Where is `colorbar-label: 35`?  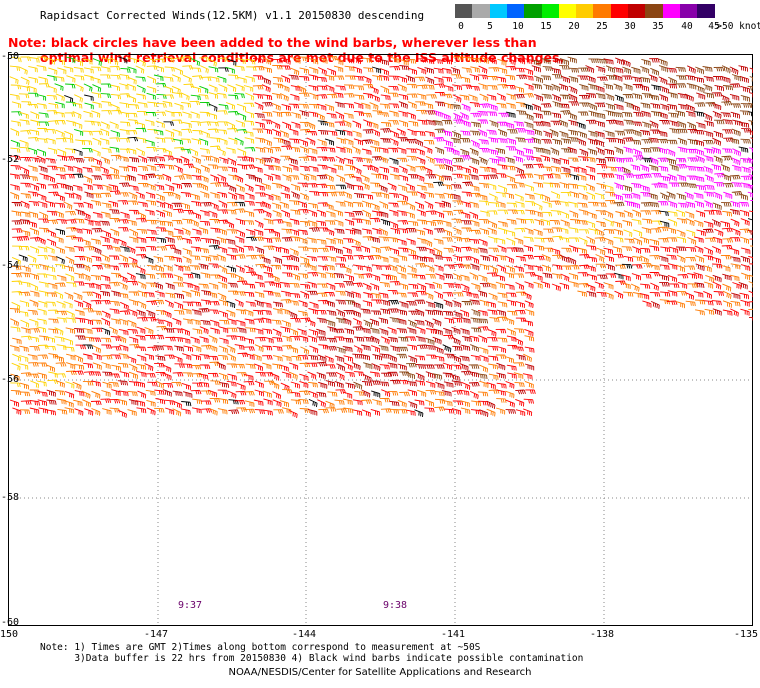 colorbar-label: 35 is located at coordinates (658, 26).